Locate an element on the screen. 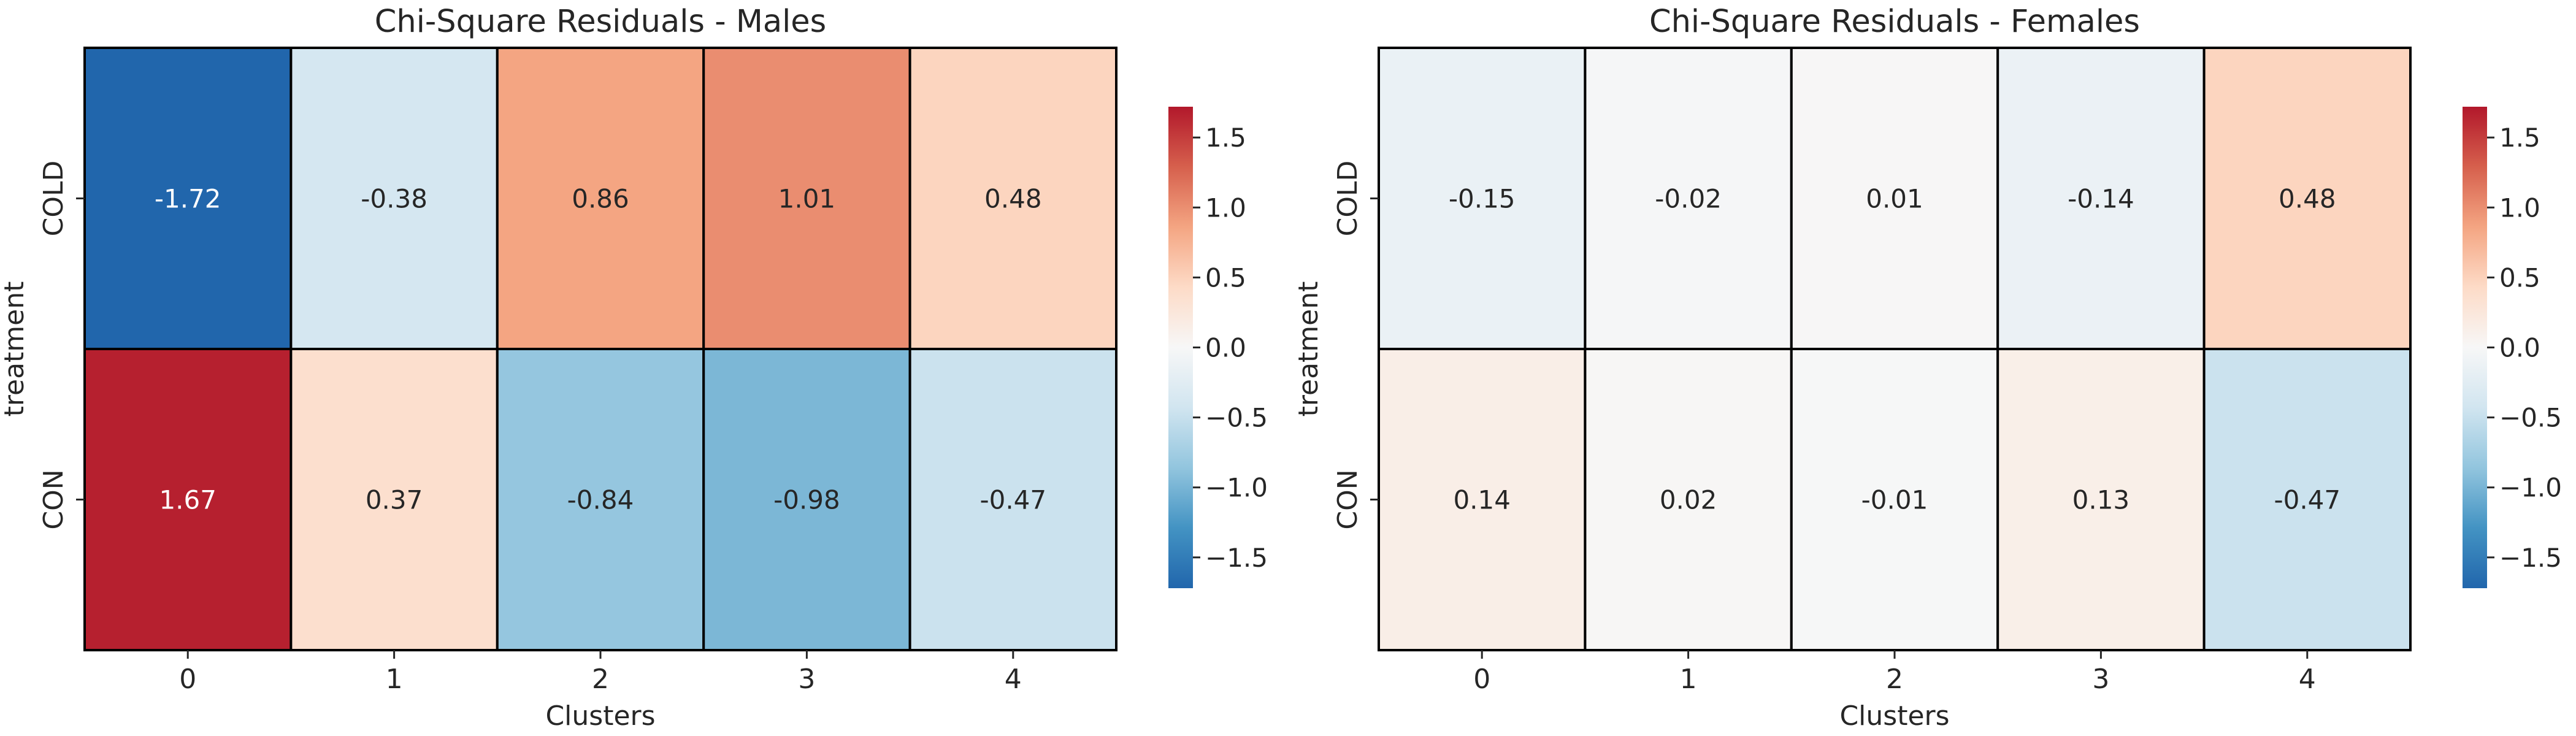  cell-value-label: -0.02 is located at coordinates (1688, 199).